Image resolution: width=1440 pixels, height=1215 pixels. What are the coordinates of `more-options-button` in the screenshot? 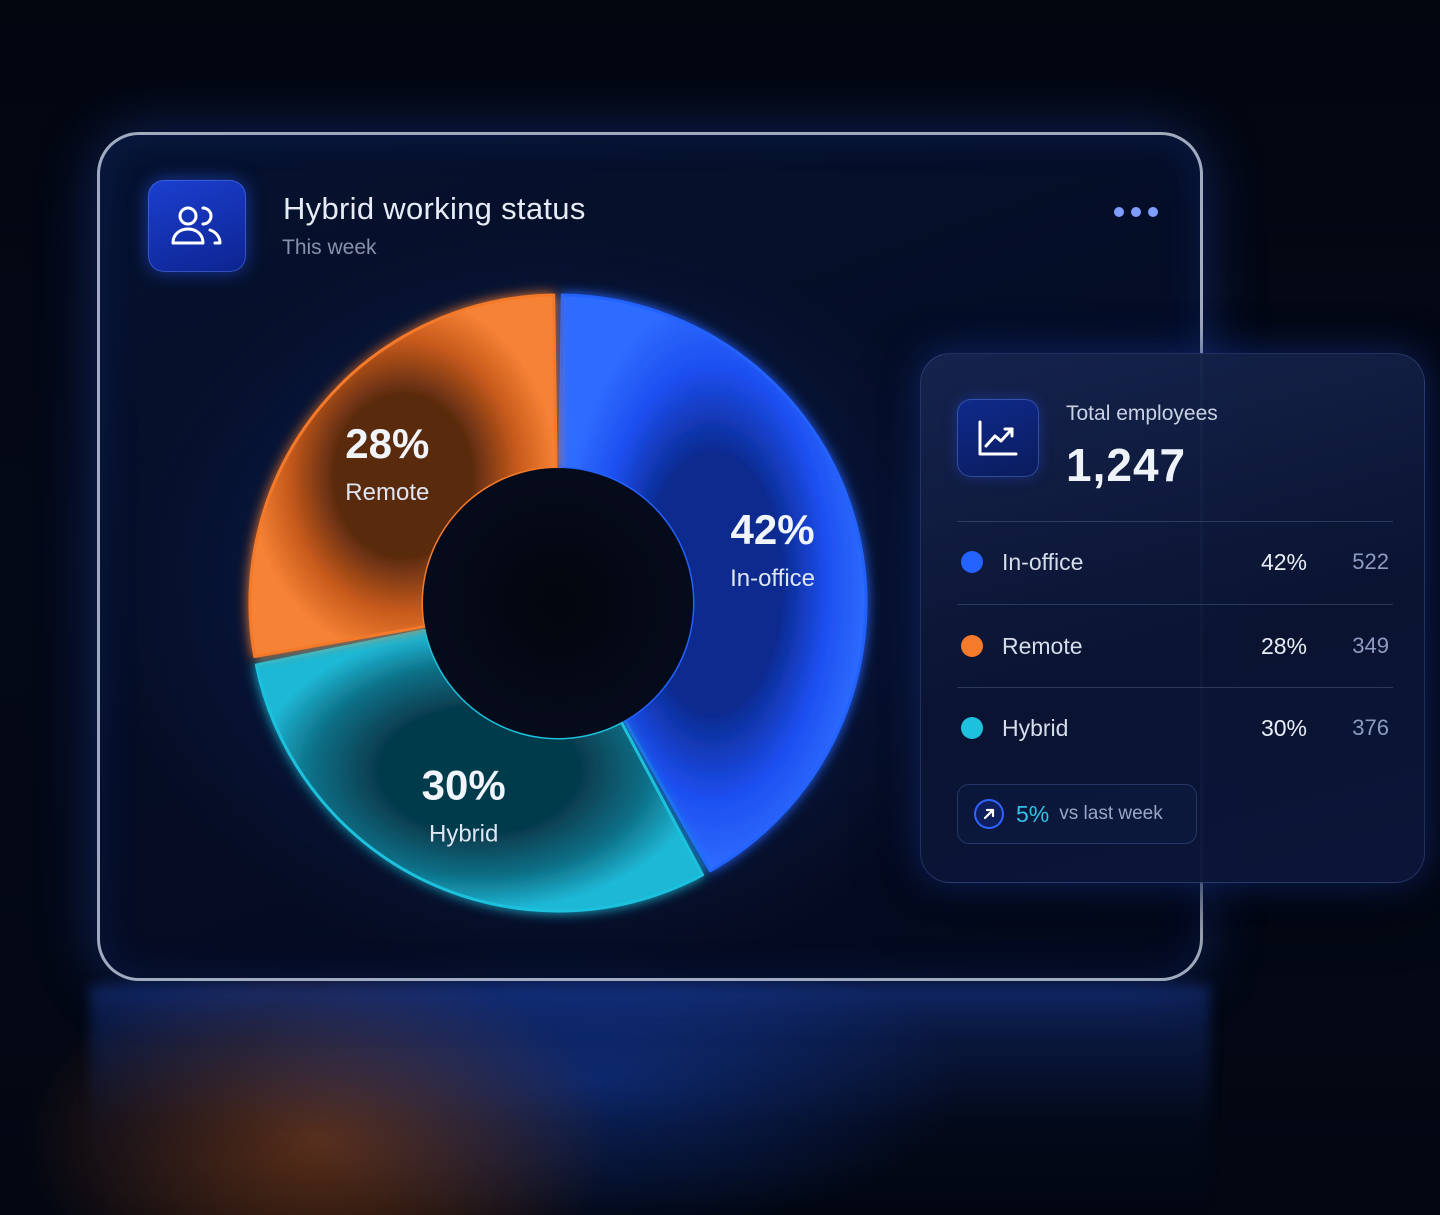 It's located at (1136, 212).